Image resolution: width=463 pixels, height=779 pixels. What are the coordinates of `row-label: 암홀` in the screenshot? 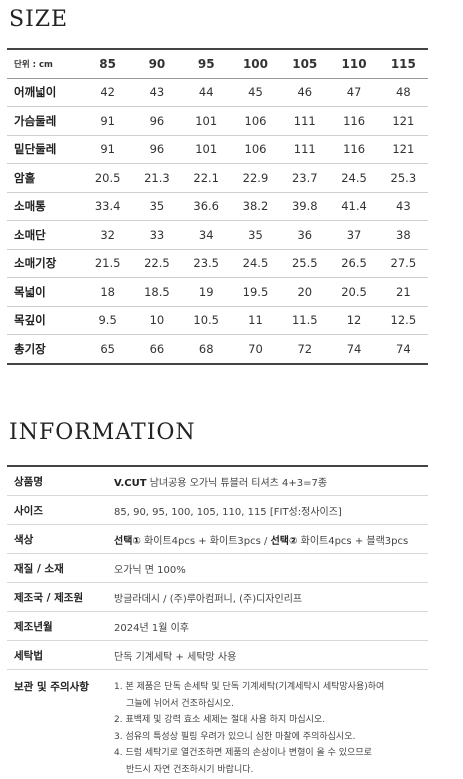 It's located at (45, 178).